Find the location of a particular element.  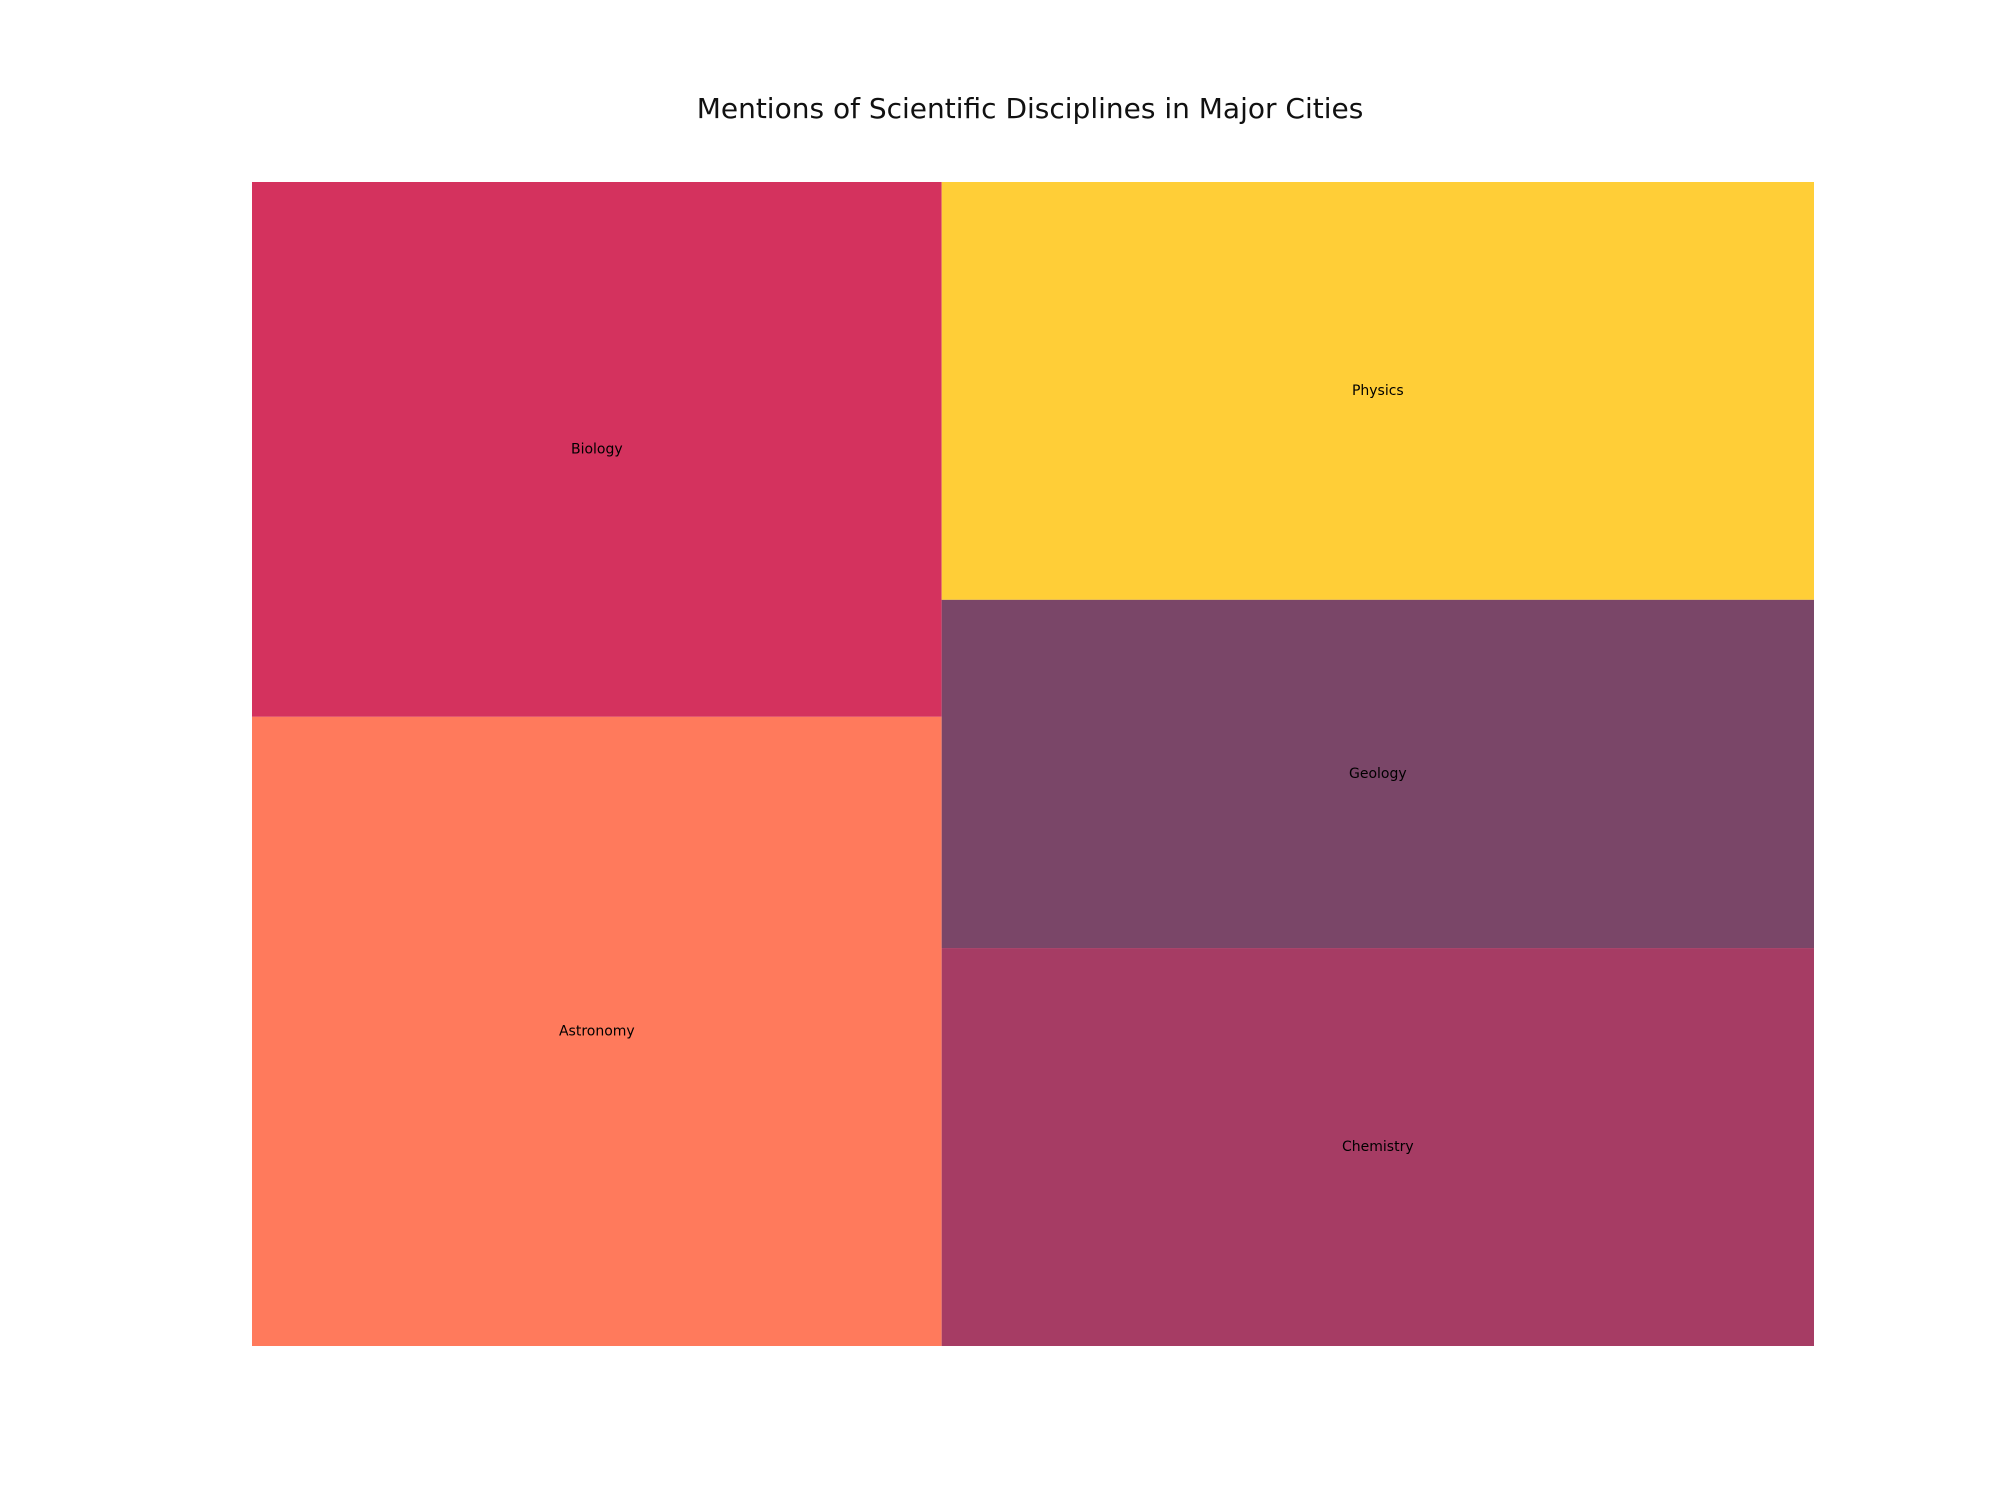

treemap-rect-geology is located at coordinates (1377, 774).